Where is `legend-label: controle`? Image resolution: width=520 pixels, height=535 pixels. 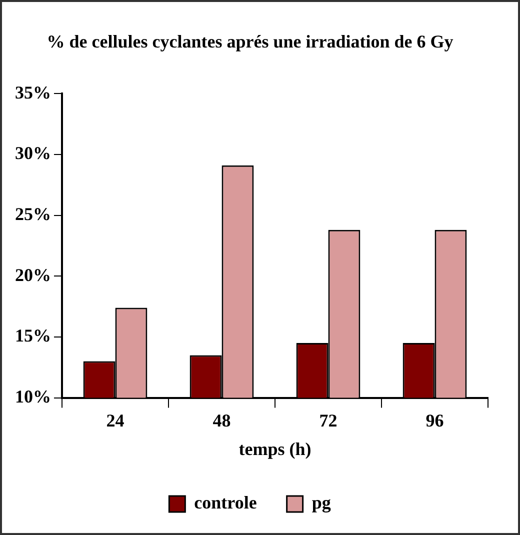 legend-label: controle is located at coordinates (225, 502).